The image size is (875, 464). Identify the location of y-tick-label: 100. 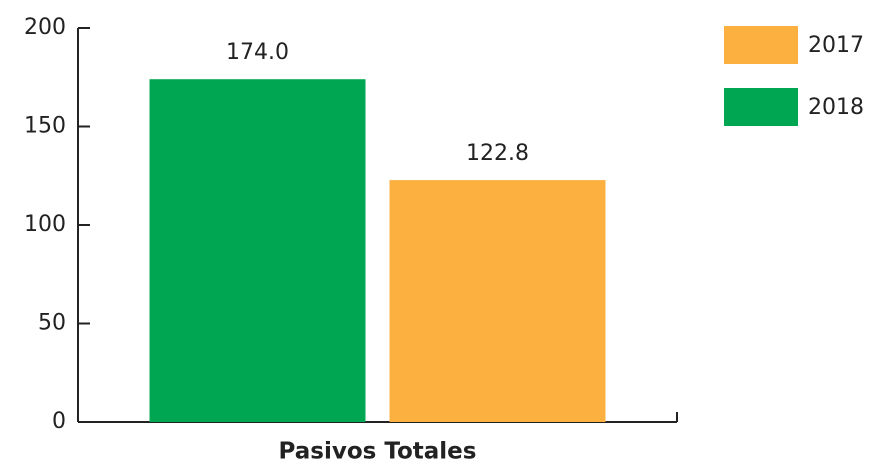
(45, 224).